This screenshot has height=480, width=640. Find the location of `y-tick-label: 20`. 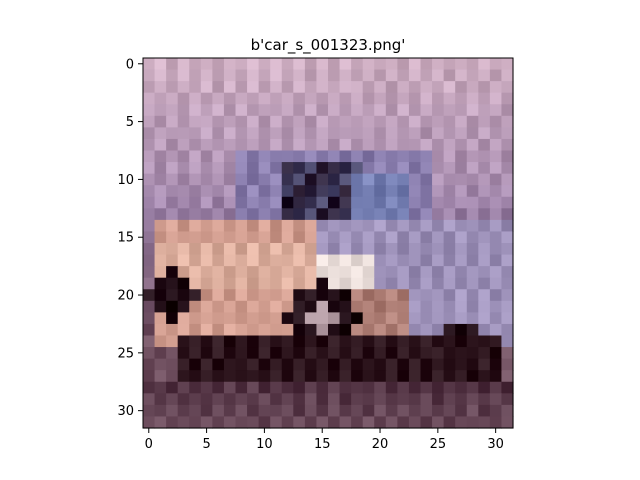

y-tick-label: 20 is located at coordinates (125, 296).